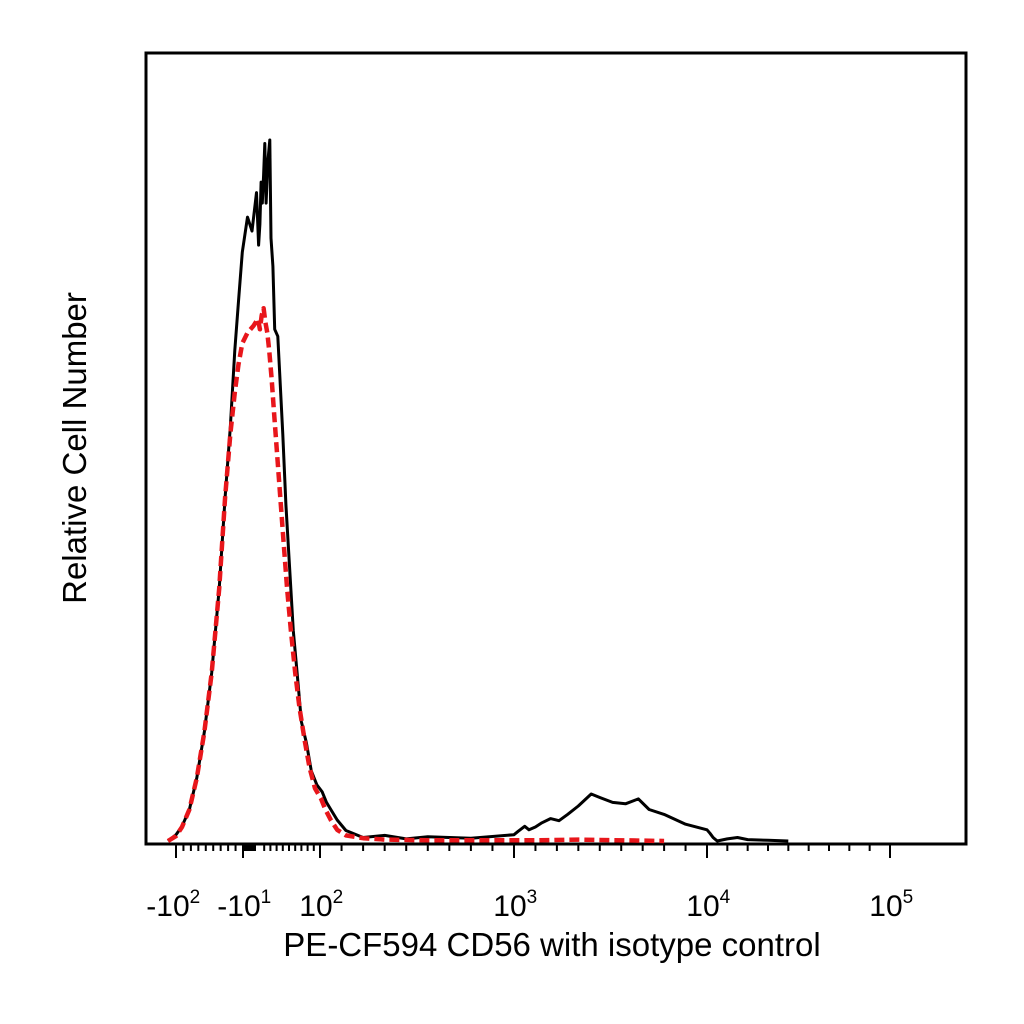 The image size is (1024, 1024). What do you see at coordinates (515, 905) in the screenshot?
I see `x-tick-label: 10³` at bounding box center [515, 905].